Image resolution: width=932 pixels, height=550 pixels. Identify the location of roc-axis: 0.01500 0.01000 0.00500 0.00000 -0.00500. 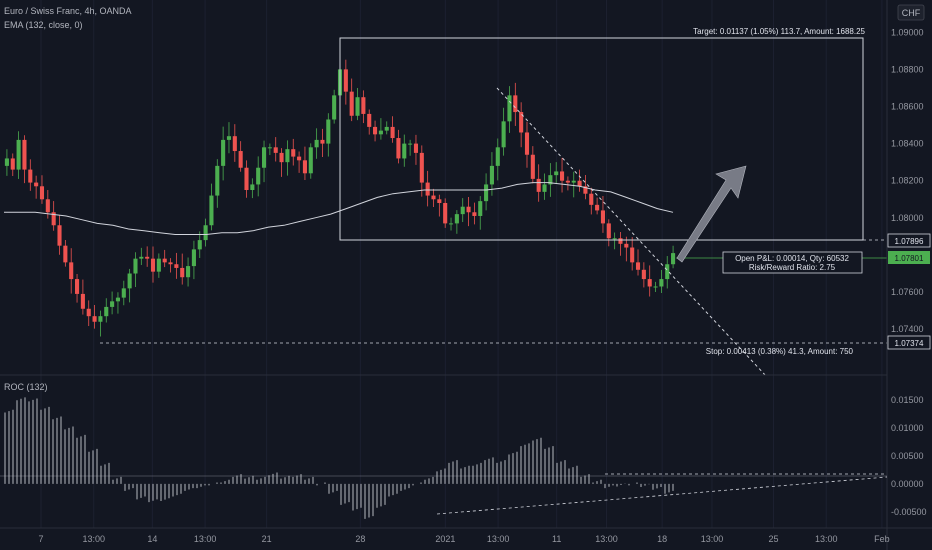
(909, 456).